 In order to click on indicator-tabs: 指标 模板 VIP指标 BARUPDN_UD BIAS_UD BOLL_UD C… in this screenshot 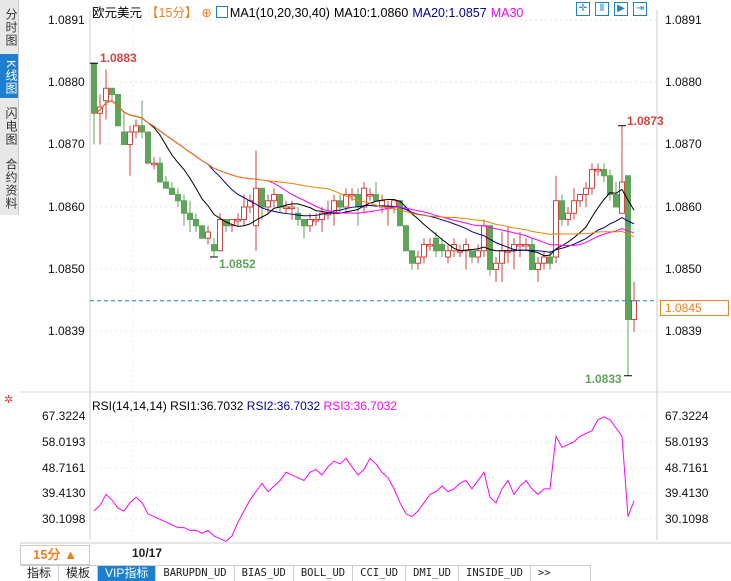, I will do `click(305, 573)`.